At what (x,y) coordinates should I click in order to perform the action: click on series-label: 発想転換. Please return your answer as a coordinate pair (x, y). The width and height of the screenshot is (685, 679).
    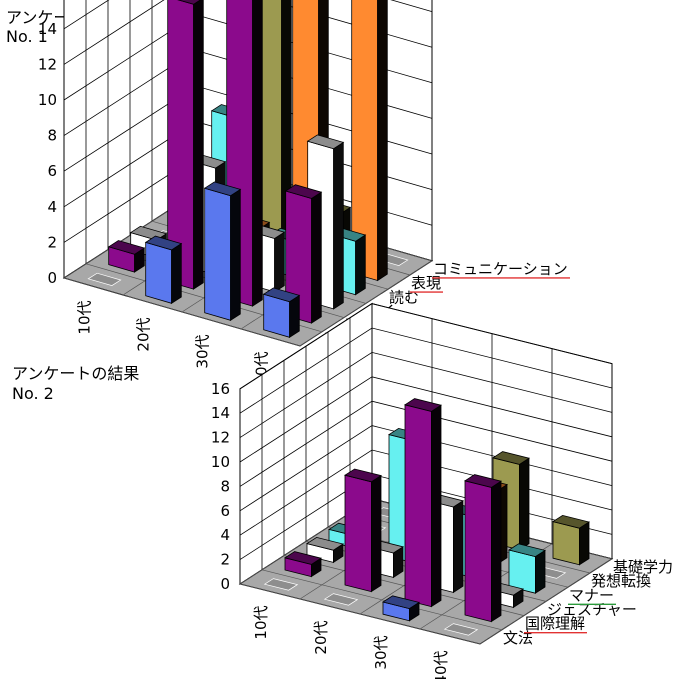
    Looking at the image, I should click on (621, 581).